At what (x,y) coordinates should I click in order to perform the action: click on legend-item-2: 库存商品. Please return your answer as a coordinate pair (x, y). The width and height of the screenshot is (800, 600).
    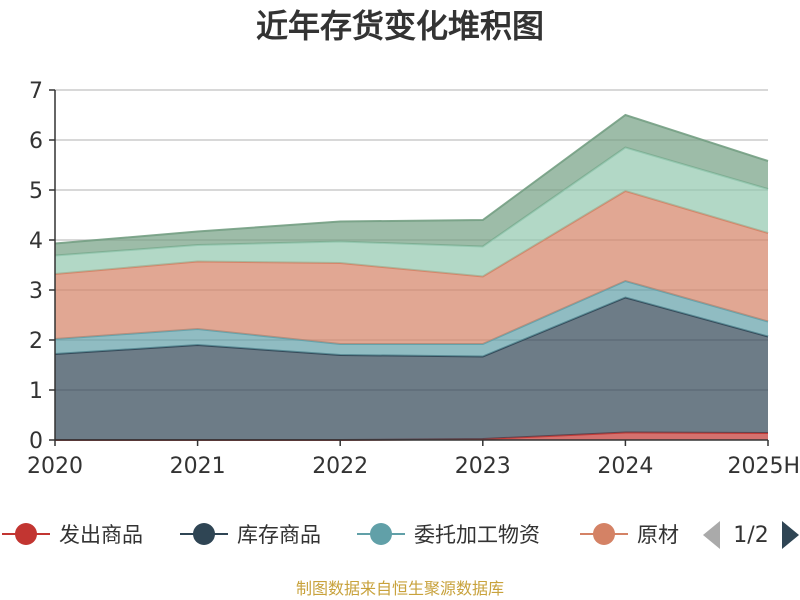
    Looking at the image, I should click on (250, 535).